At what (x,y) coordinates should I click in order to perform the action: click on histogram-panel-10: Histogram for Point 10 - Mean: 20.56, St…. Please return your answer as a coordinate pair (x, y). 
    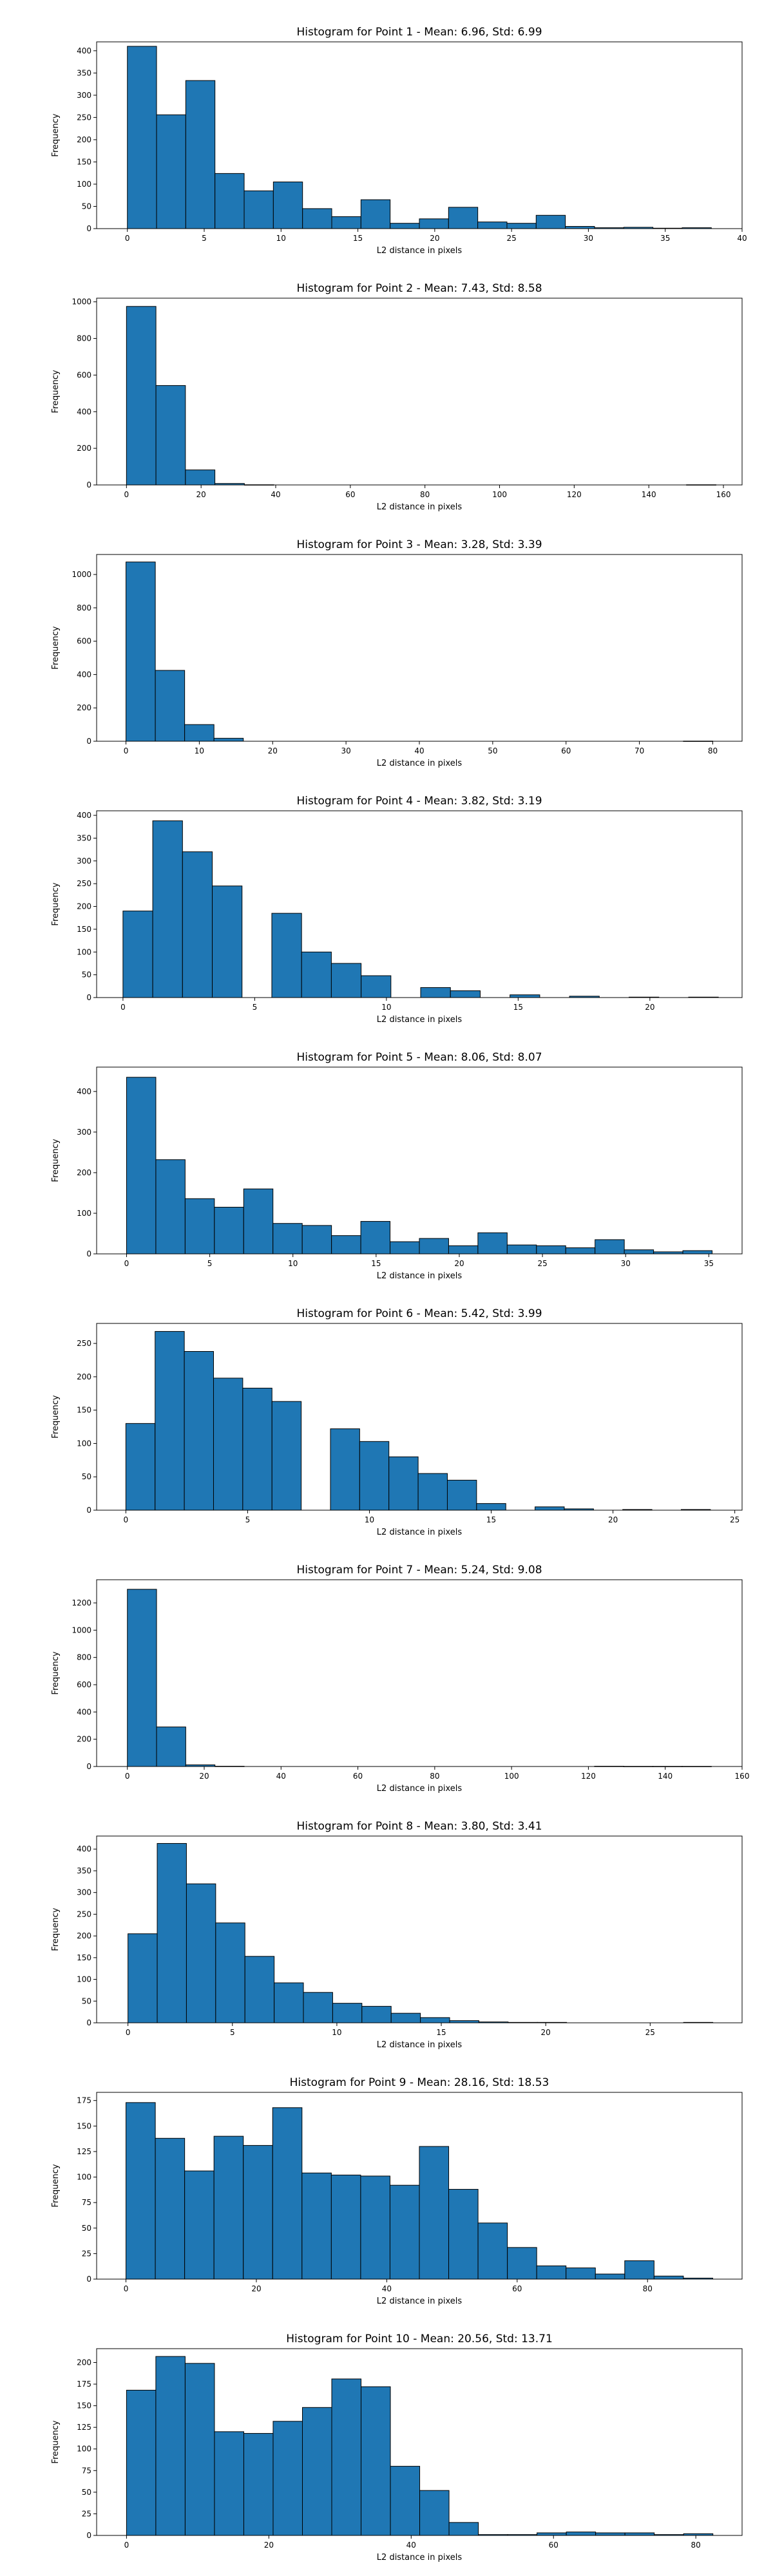
    Looking at the image, I should click on (397, 2447).